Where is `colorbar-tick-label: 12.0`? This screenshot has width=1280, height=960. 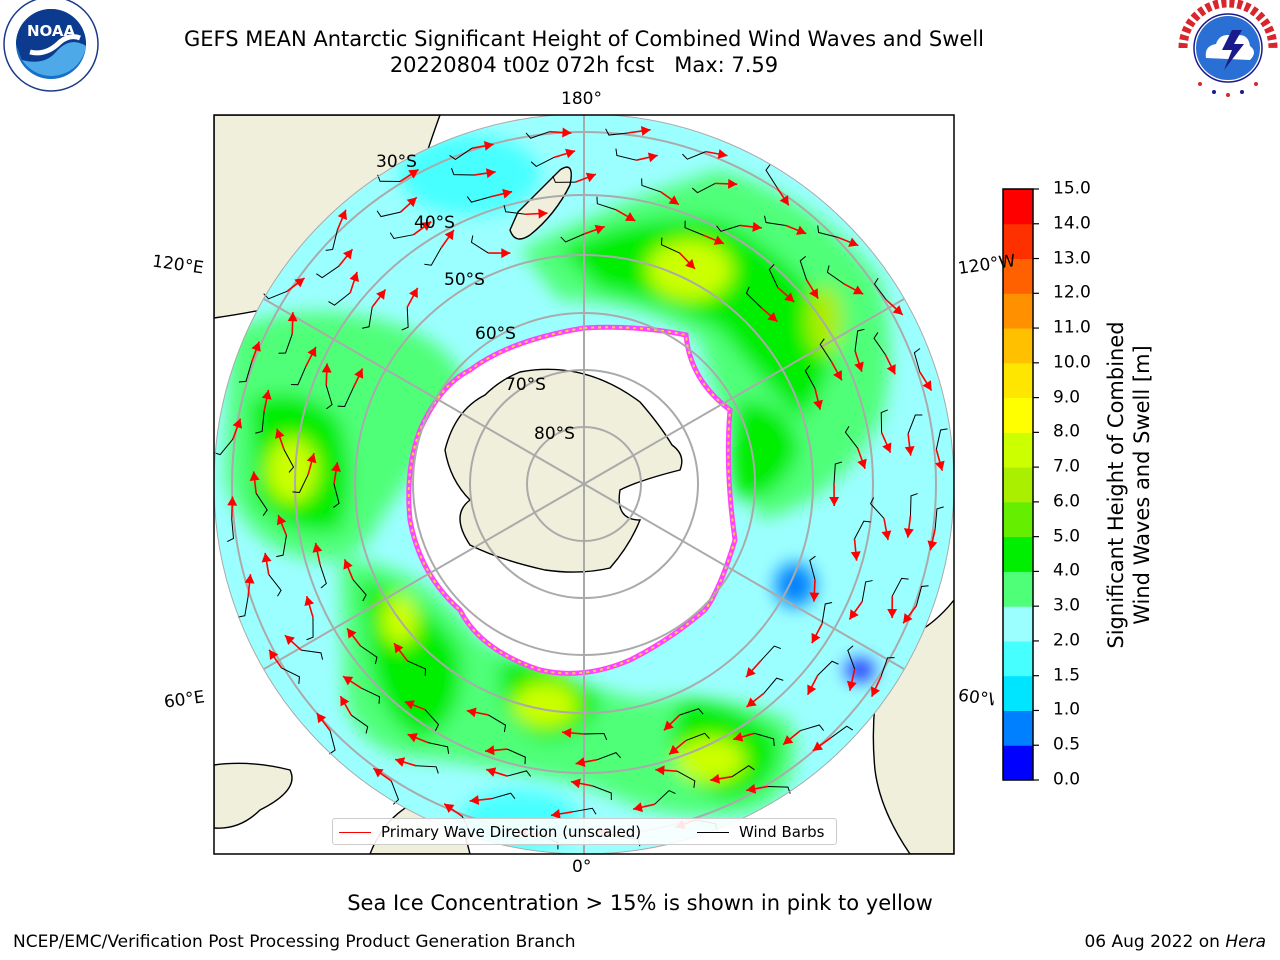
colorbar-tick-label: 12.0 is located at coordinates (1072, 292).